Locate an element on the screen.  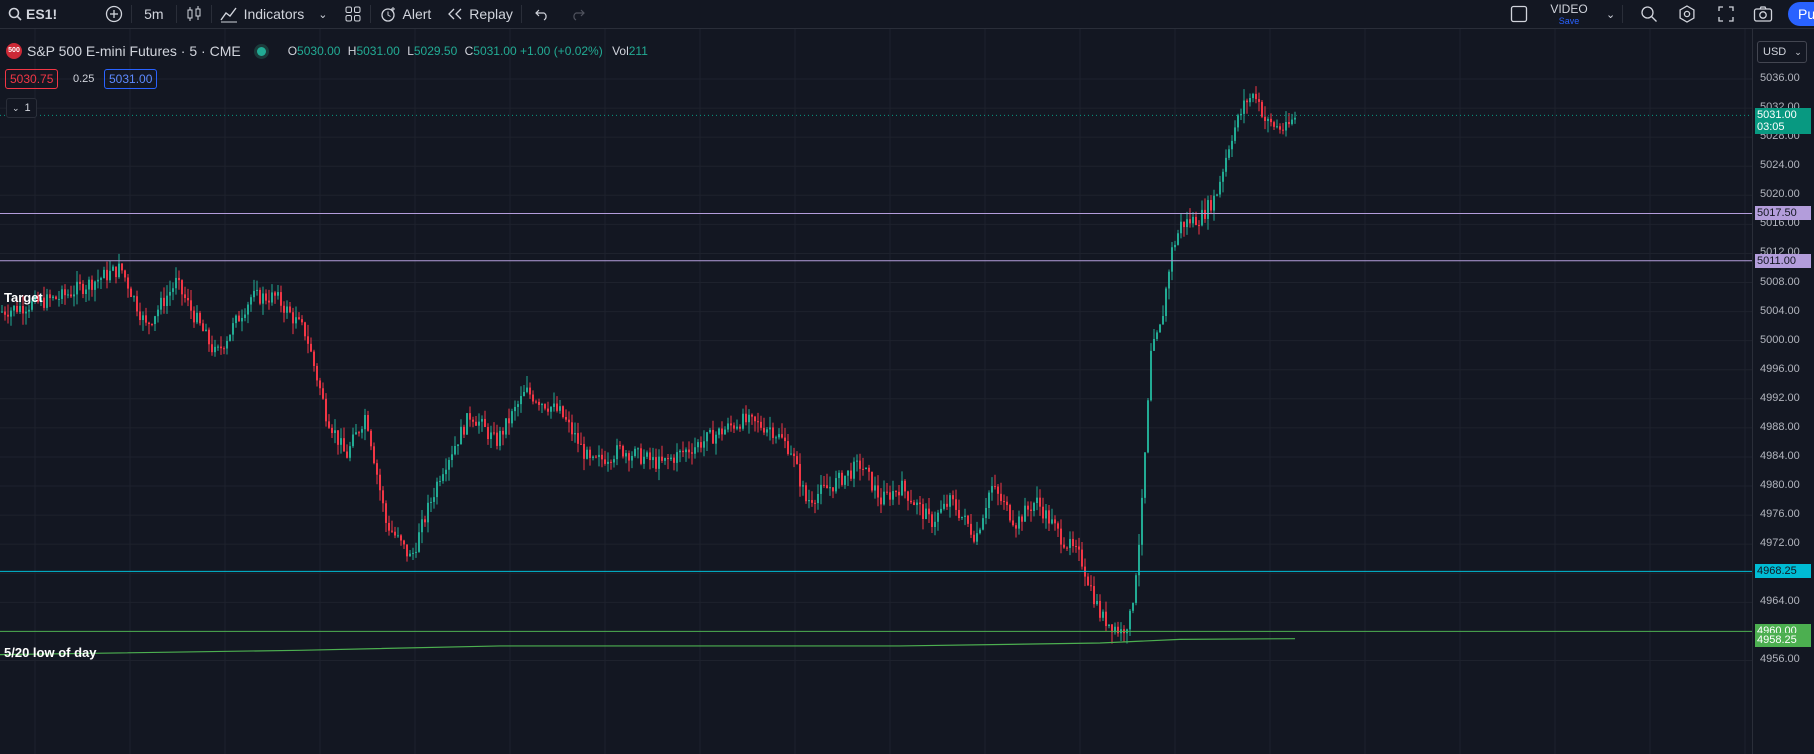
video-save-button: VIDEO Save is located at coordinates (1569, 14).